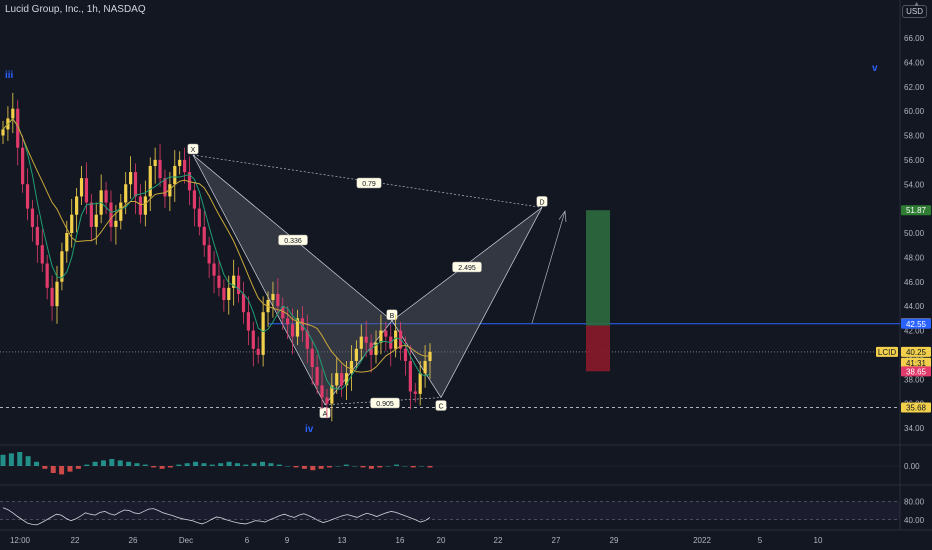  Describe the element at coordinates (293, 241) in the screenshot. I see `ratio-xb: 0.336` at that location.